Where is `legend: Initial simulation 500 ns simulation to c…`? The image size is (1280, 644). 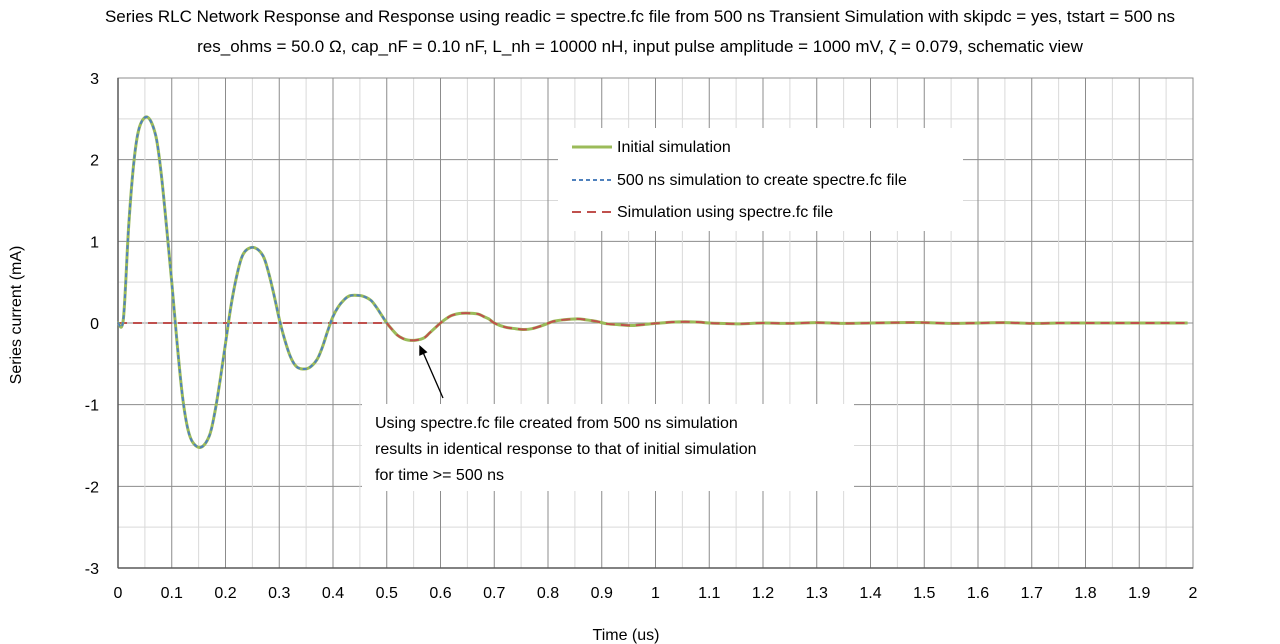
legend: Initial simulation 500 ns simulation to c… is located at coordinates (760, 179).